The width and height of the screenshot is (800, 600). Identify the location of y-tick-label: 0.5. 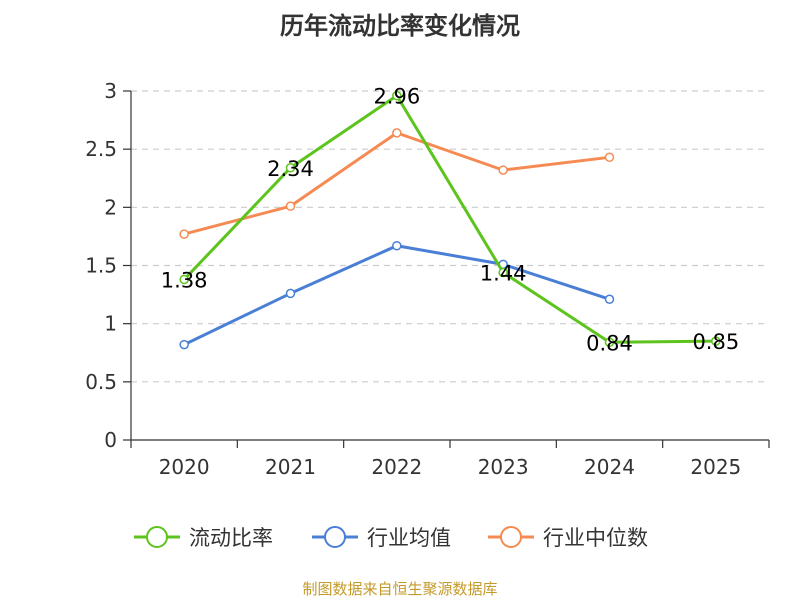
(101, 382).